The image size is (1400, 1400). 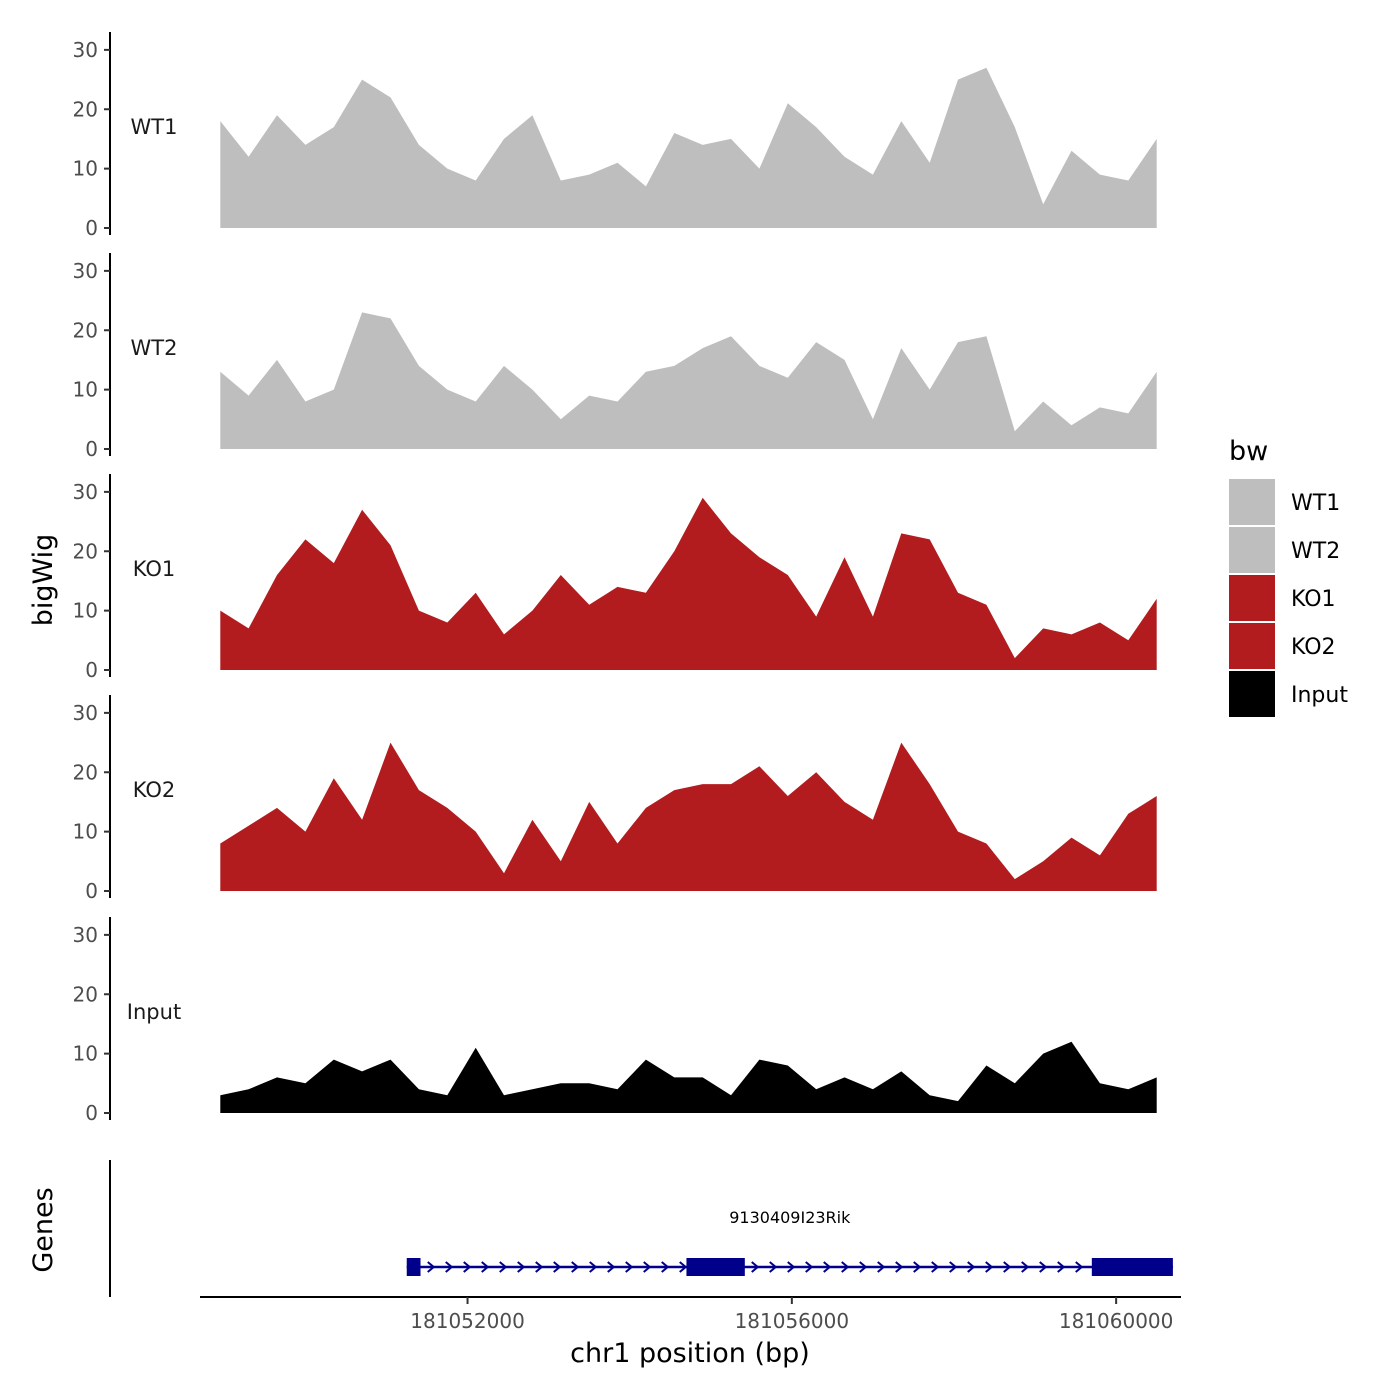 I want to click on legend-label-wt1: WT1, so click(x=1315, y=503).